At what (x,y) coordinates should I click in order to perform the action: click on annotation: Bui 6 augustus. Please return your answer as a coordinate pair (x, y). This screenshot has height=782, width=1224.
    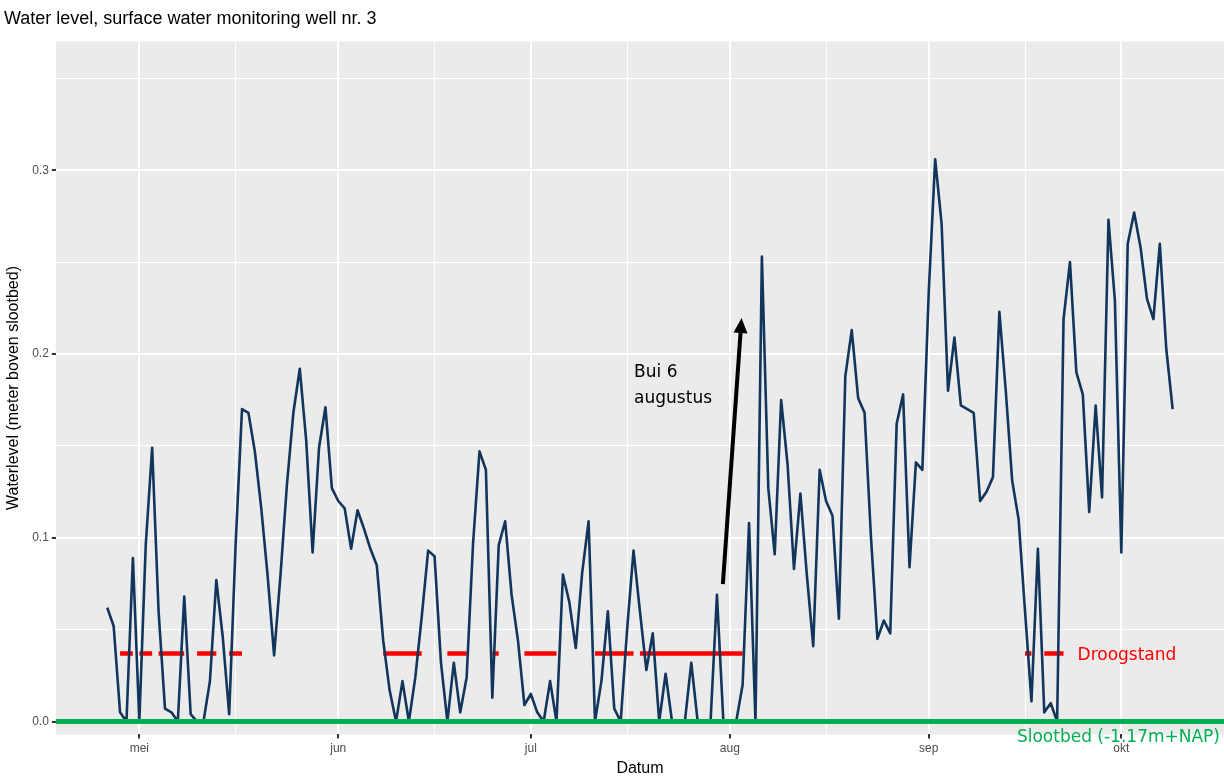
    Looking at the image, I should click on (673, 383).